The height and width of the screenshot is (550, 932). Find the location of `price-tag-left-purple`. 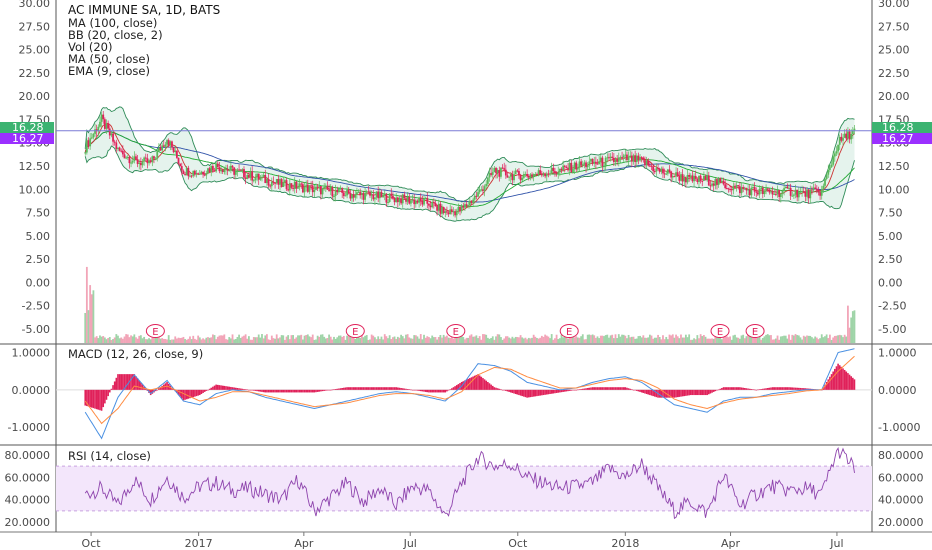

price-tag-left-purple is located at coordinates (27, 138).